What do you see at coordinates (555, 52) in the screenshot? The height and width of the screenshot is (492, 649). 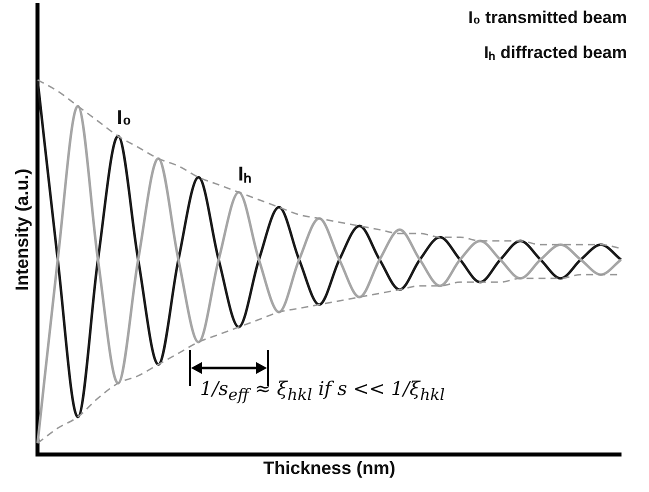 I see `text: Iₕ diffracted beam` at bounding box center [555, 52].